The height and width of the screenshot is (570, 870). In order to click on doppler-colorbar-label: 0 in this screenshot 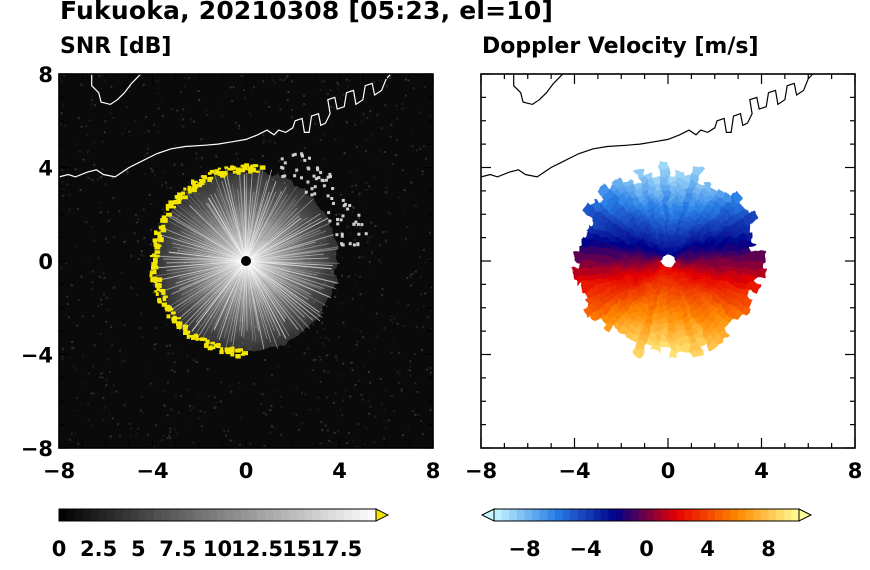, I will do `click(646, 549)`.